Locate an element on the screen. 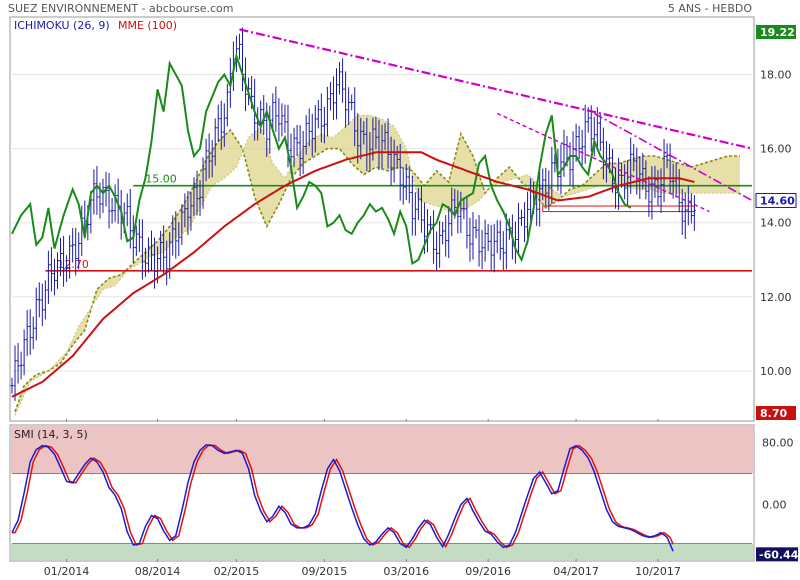 The width and height of the screenshot is (800, 580). badge-max: 19.22 is located at coordinates (777, 32).